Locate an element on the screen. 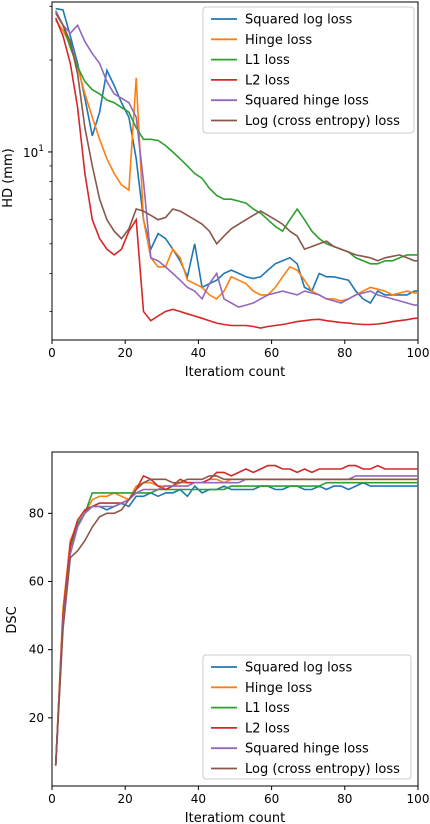  hd-xaxis-label: Iteratiom count is located at coordinates (235, 372).